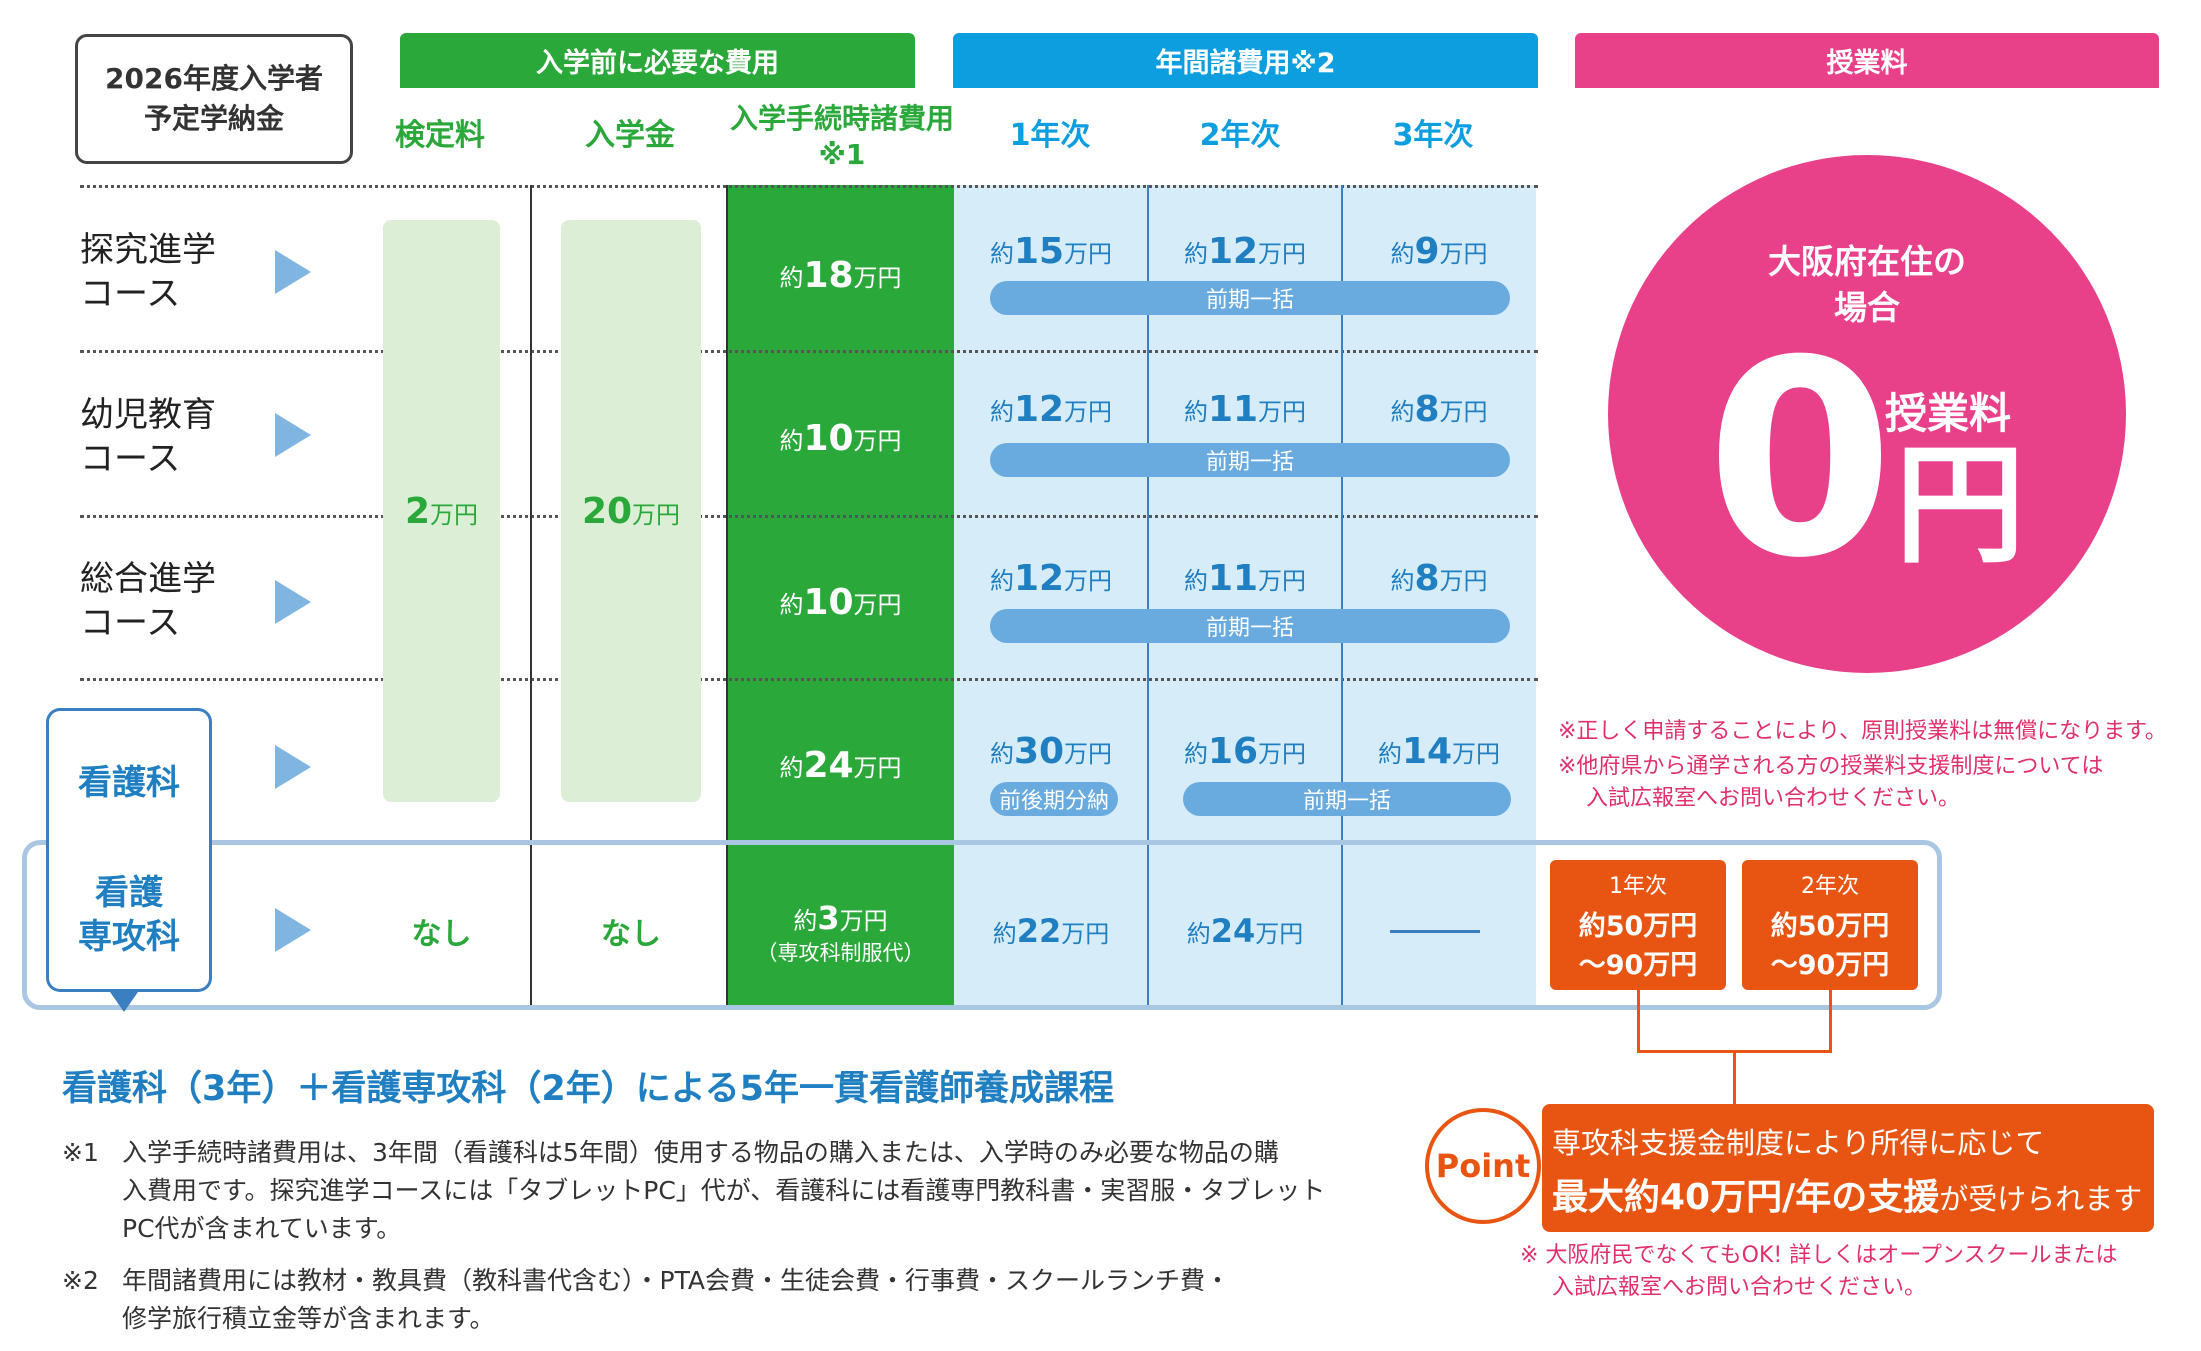 Image resolution: width=2201 pixels, height=1351 pixels. What do you see at coordinates (2041, 1199) in the screenshot?
I see `point-line2-rest: が受けられます` at bounding box center [2041, 1199].